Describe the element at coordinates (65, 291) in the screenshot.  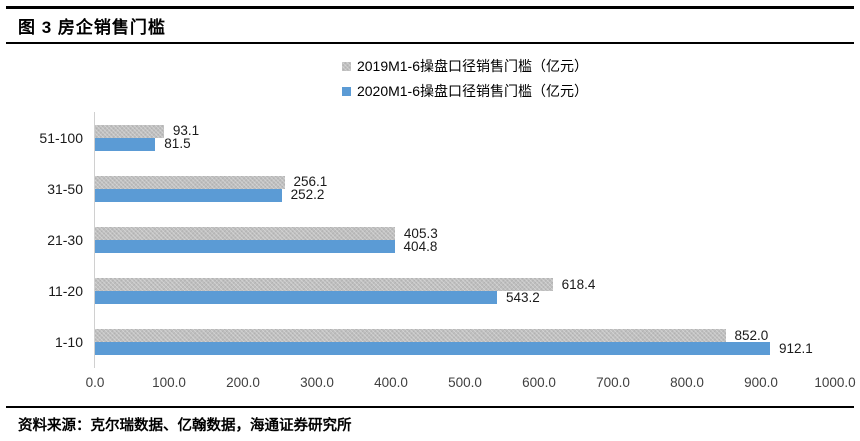
I see `category-label: 11-20` at that location.